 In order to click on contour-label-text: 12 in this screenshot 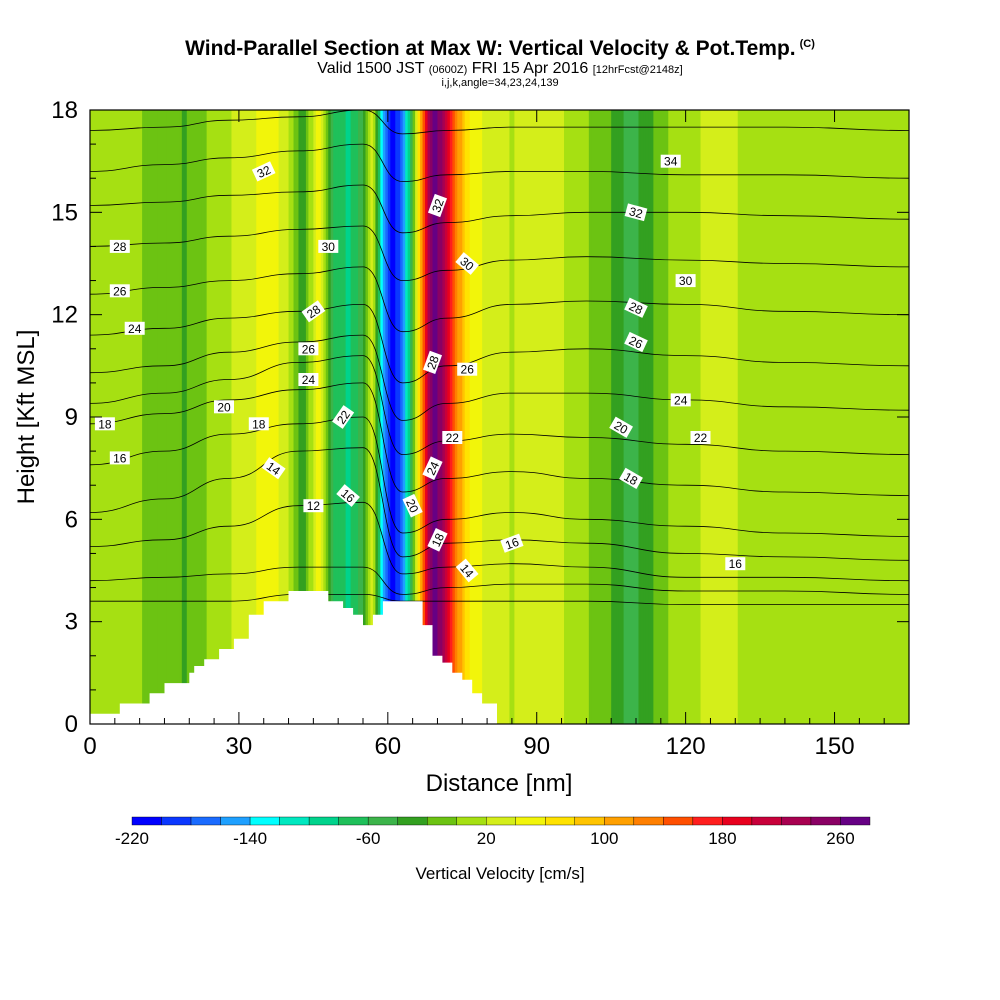, I will do `click(314, 506)`.